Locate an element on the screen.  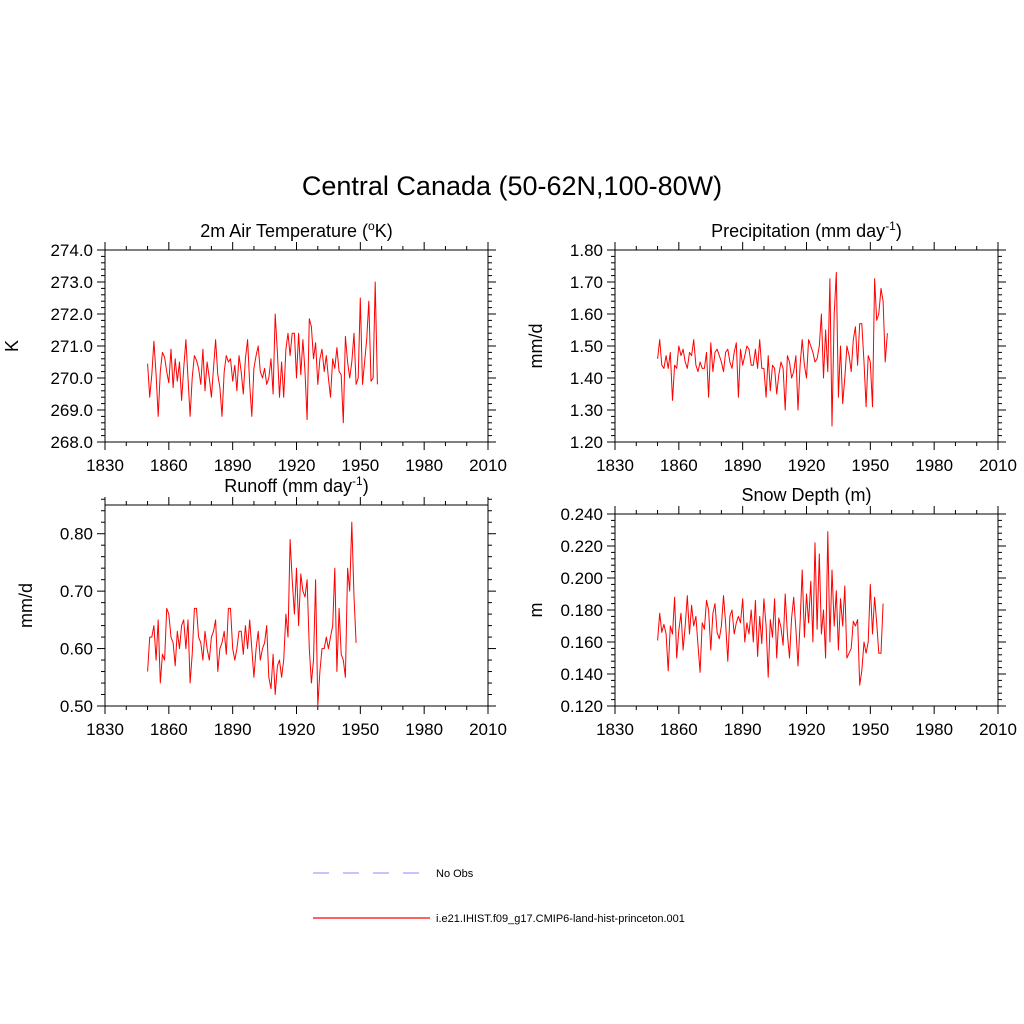
panel-title: Precipitation (mm day-1) is located at coordinates (806, 230).